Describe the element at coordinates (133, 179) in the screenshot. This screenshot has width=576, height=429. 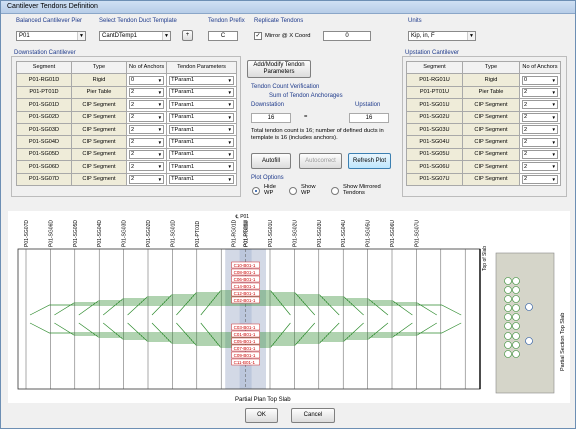
I see `anchors-value: 2` at that location.